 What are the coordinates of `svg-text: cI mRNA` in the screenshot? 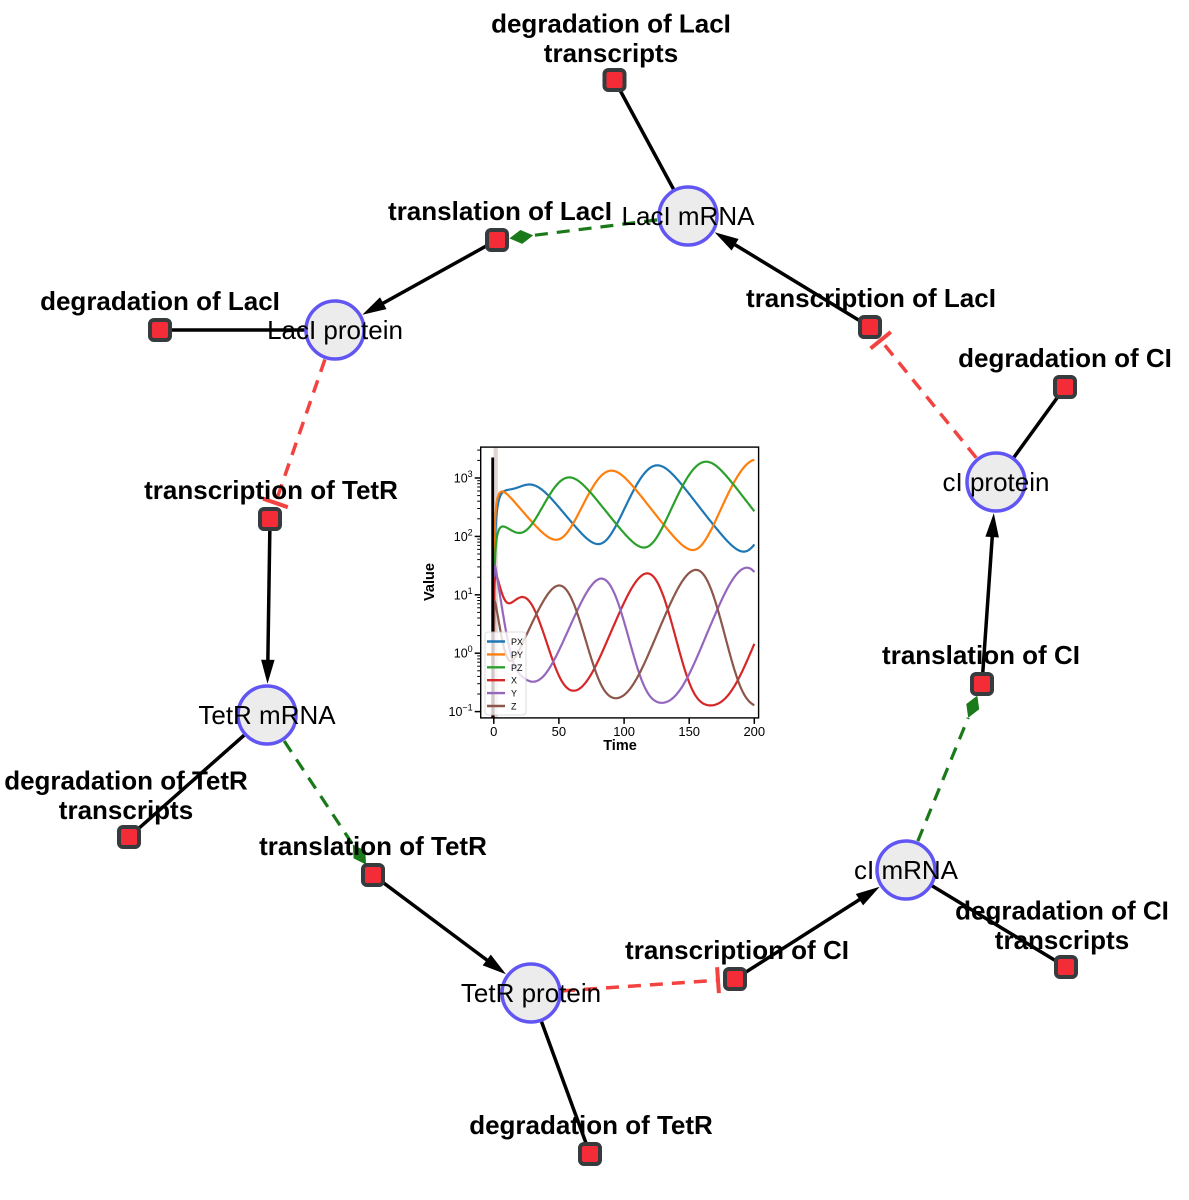 It's located at (906, 870).